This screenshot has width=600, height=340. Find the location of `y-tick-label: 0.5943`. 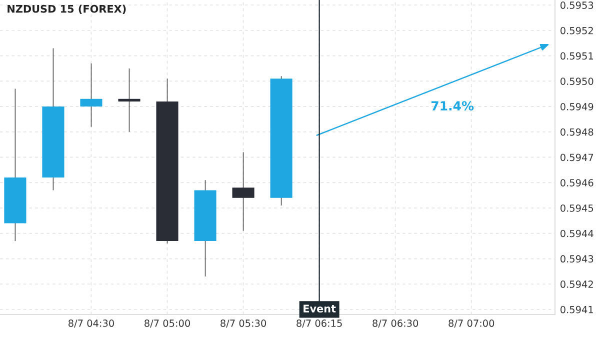

y-tick-label: 0.5943 is located at coordinates (577, 259).